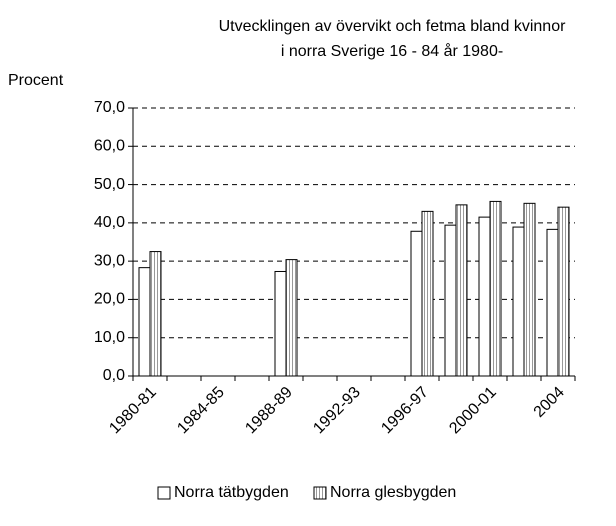 Image resolution: width=616 pixels, height=526 pixels. Describe the element at coordinates (114, 375) in the screenshot. I see `y-tick-label: 0,0` at that location.